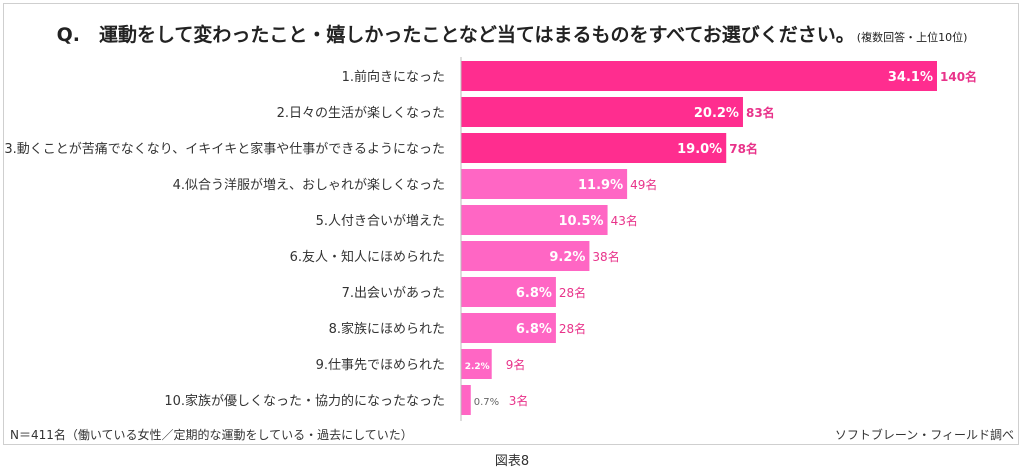 This screenshot has height=476, width=1024. Describe the element at coordinates (512, 461) in the screenshot. I see `figure-label: 図表8` at that location.